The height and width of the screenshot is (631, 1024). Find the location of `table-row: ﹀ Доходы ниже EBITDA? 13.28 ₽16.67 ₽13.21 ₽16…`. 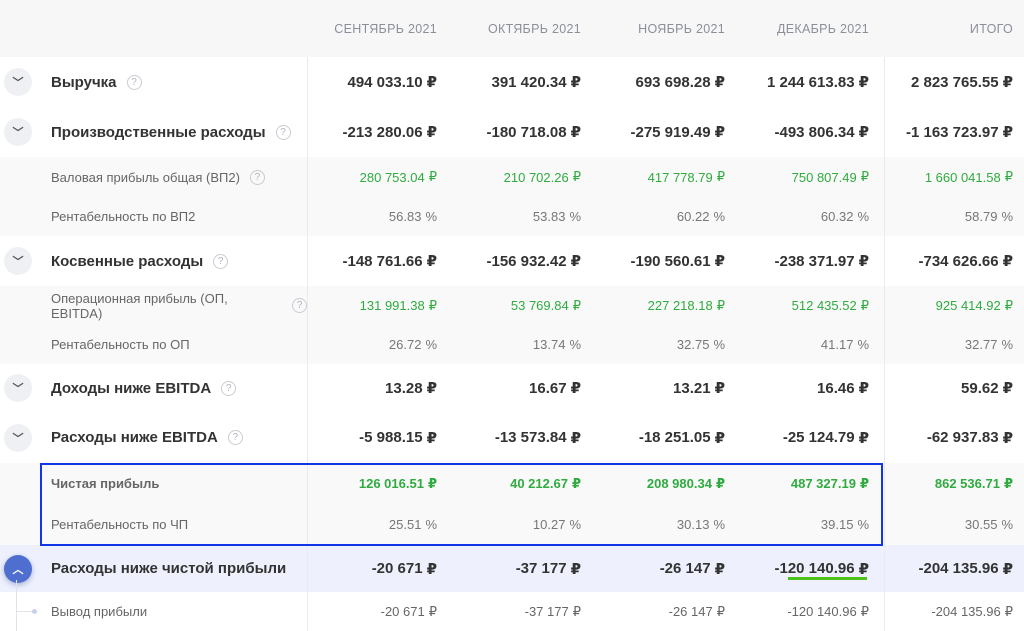

table-row: ﹀ Доходы ниже EBITDA? 13.28 ₽16.67 ₽13.21 ₽16… is located at coordinates (512, 388).